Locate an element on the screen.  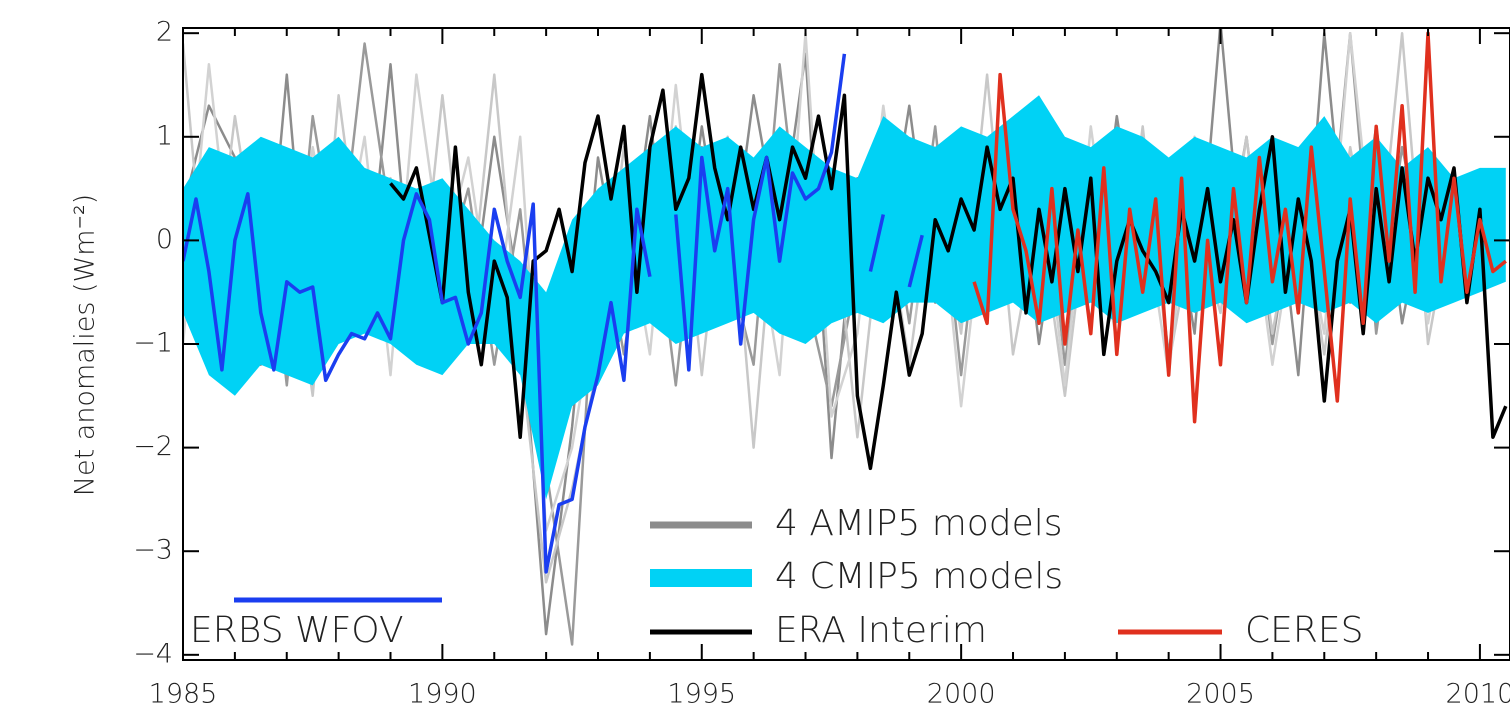
x-tick-label: 1990 is located at coordinates (442, 694).